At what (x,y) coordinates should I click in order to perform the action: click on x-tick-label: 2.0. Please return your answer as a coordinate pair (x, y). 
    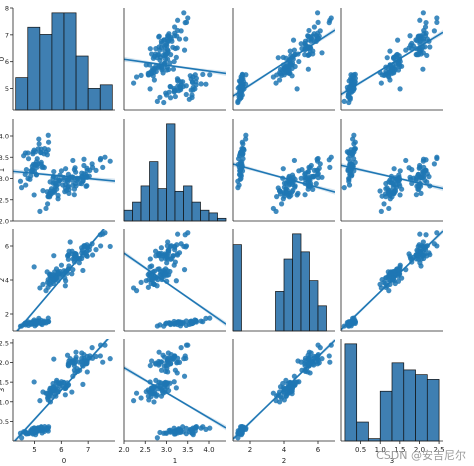
    Looking at the image, I should click on (123, 450).